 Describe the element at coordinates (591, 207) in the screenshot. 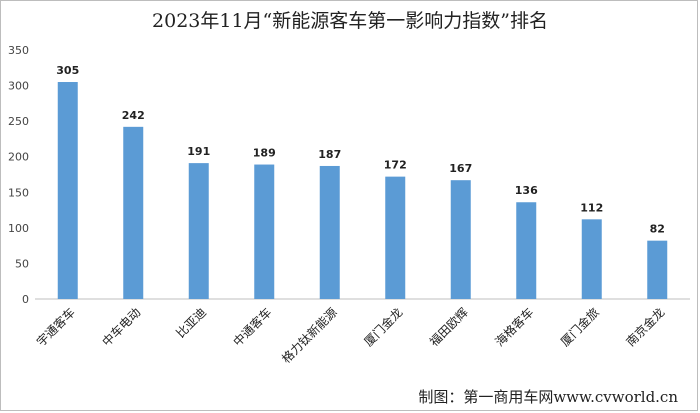

I see `data-label: 112` at that location.